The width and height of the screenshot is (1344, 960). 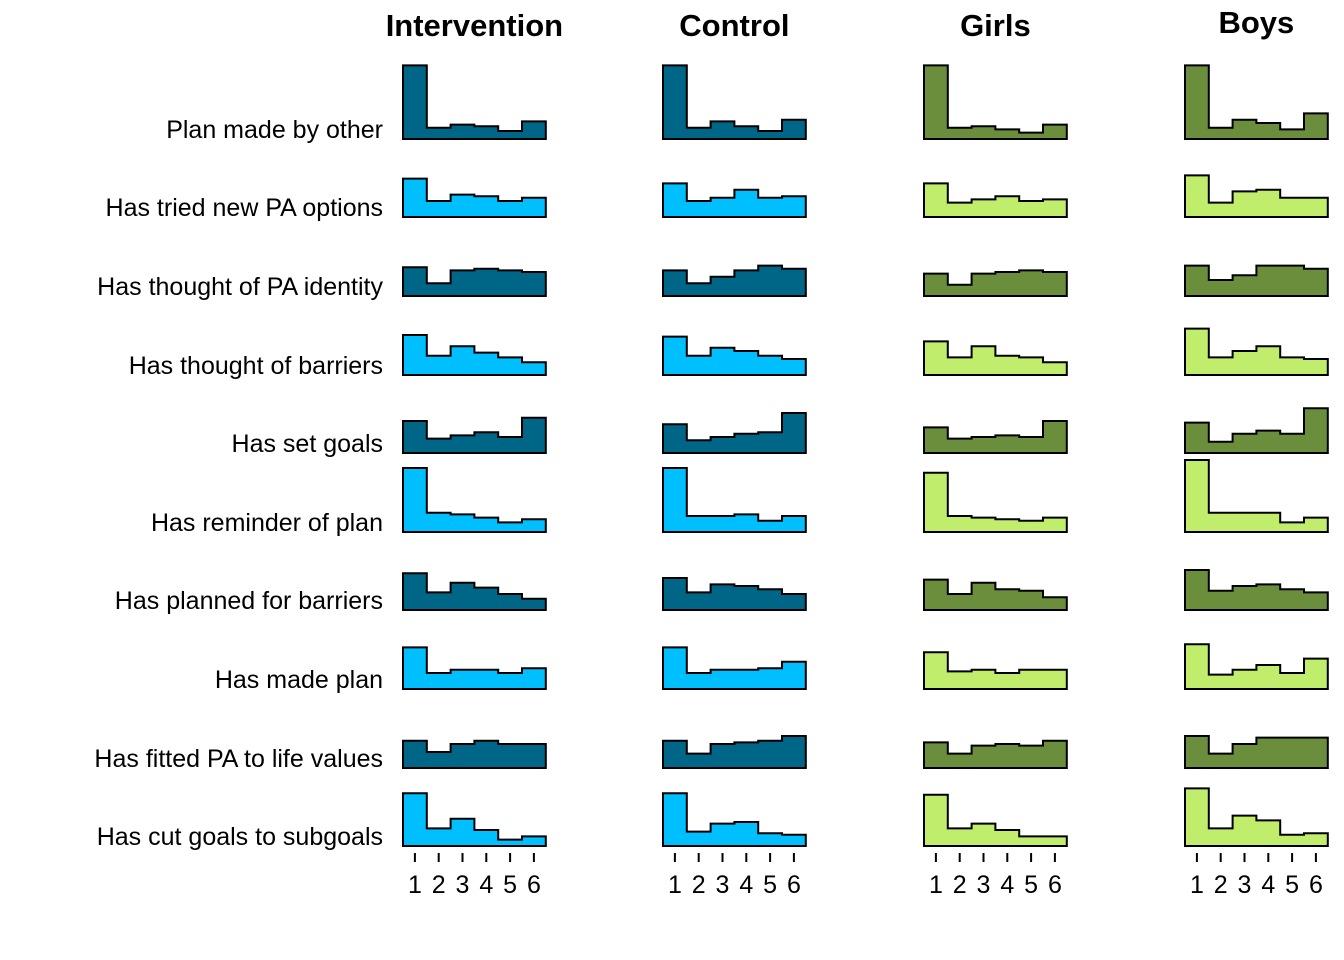 What do you see at coordinates (770, 885) in the screenshot?
I see `x-tick-label: 5` at bounding box center [770, 885].